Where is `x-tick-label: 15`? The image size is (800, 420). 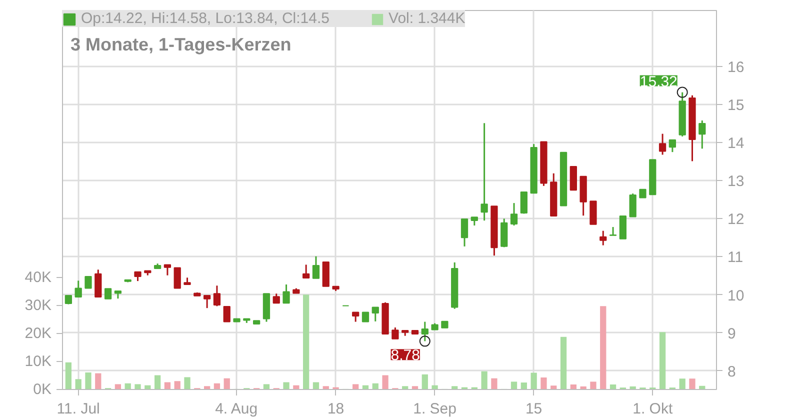 x-tick-label: 15 is located at coordinates (533, 409).